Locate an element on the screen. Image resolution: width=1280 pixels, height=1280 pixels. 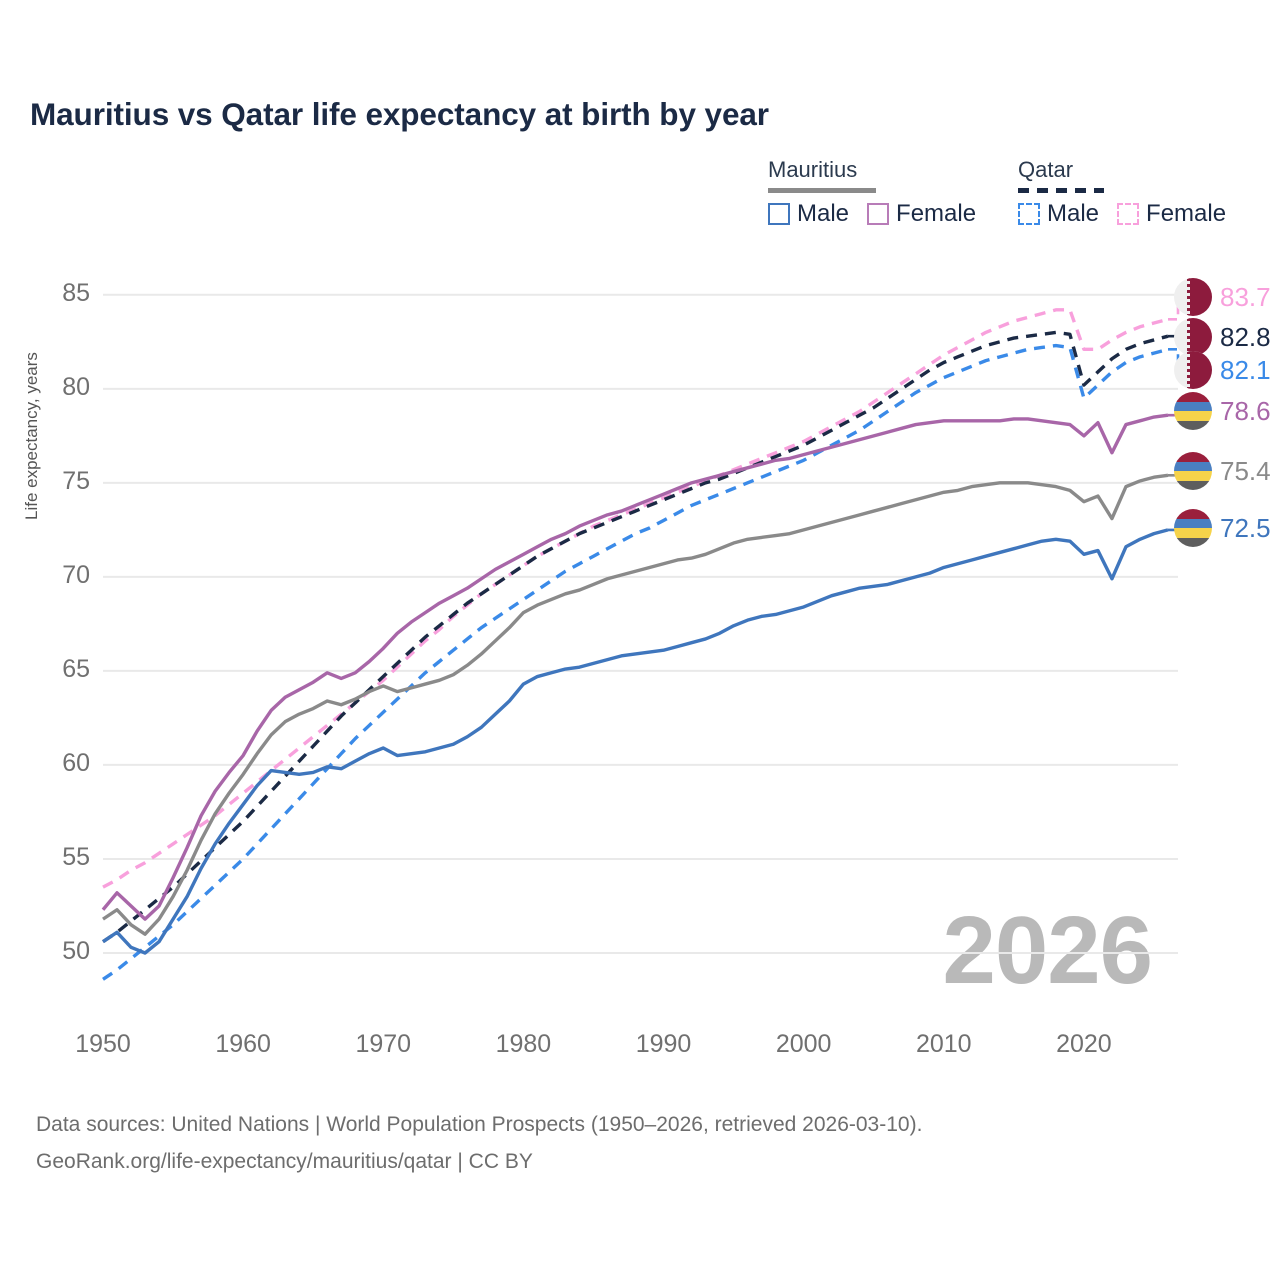
legend-item-mauritius-female: Female is located at coordinates (921, 214).